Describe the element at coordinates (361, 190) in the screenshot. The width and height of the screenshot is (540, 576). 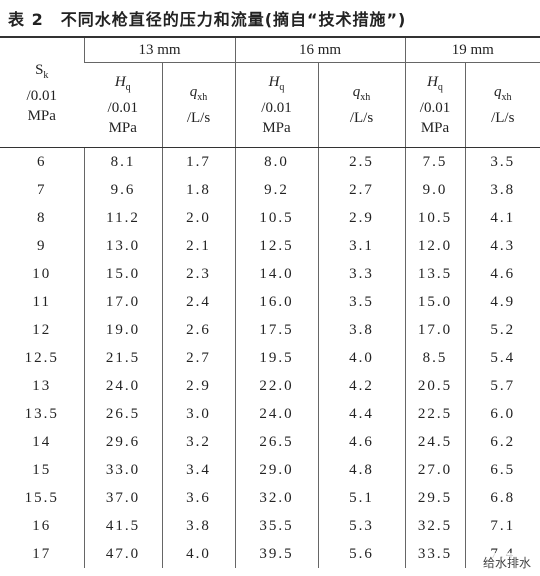
I see `table-cell: 2.7` at that location.